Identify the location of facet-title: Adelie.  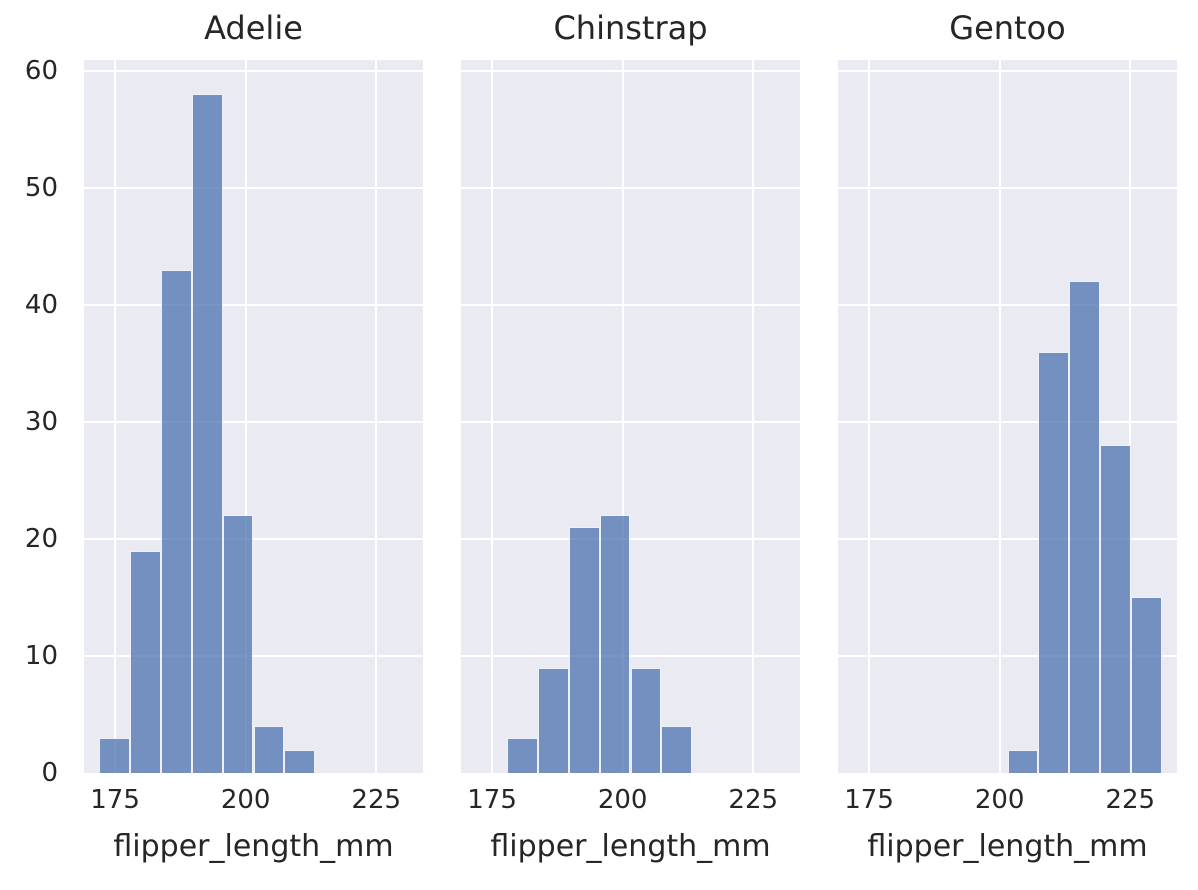
(253, 28).